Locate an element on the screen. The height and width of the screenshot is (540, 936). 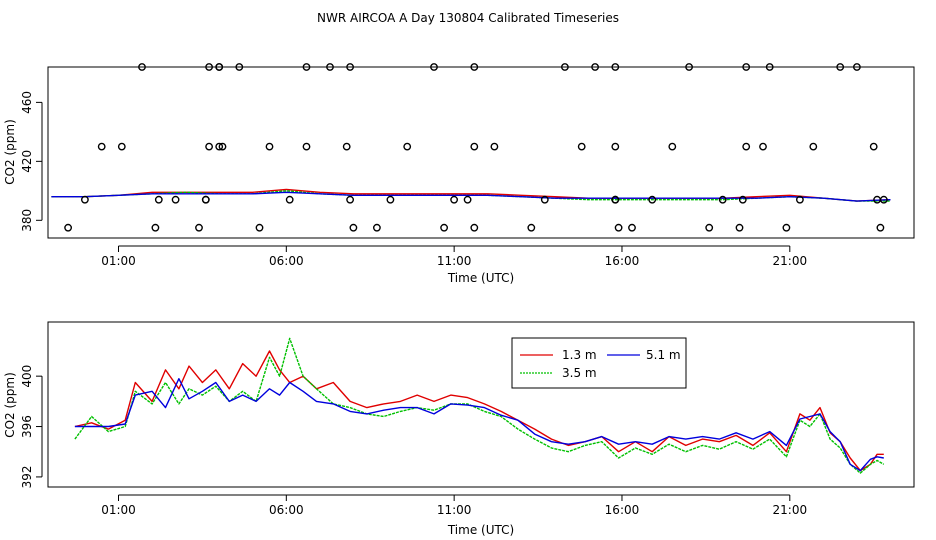
series-line-5-1-m is located at coordinates (471, 196).